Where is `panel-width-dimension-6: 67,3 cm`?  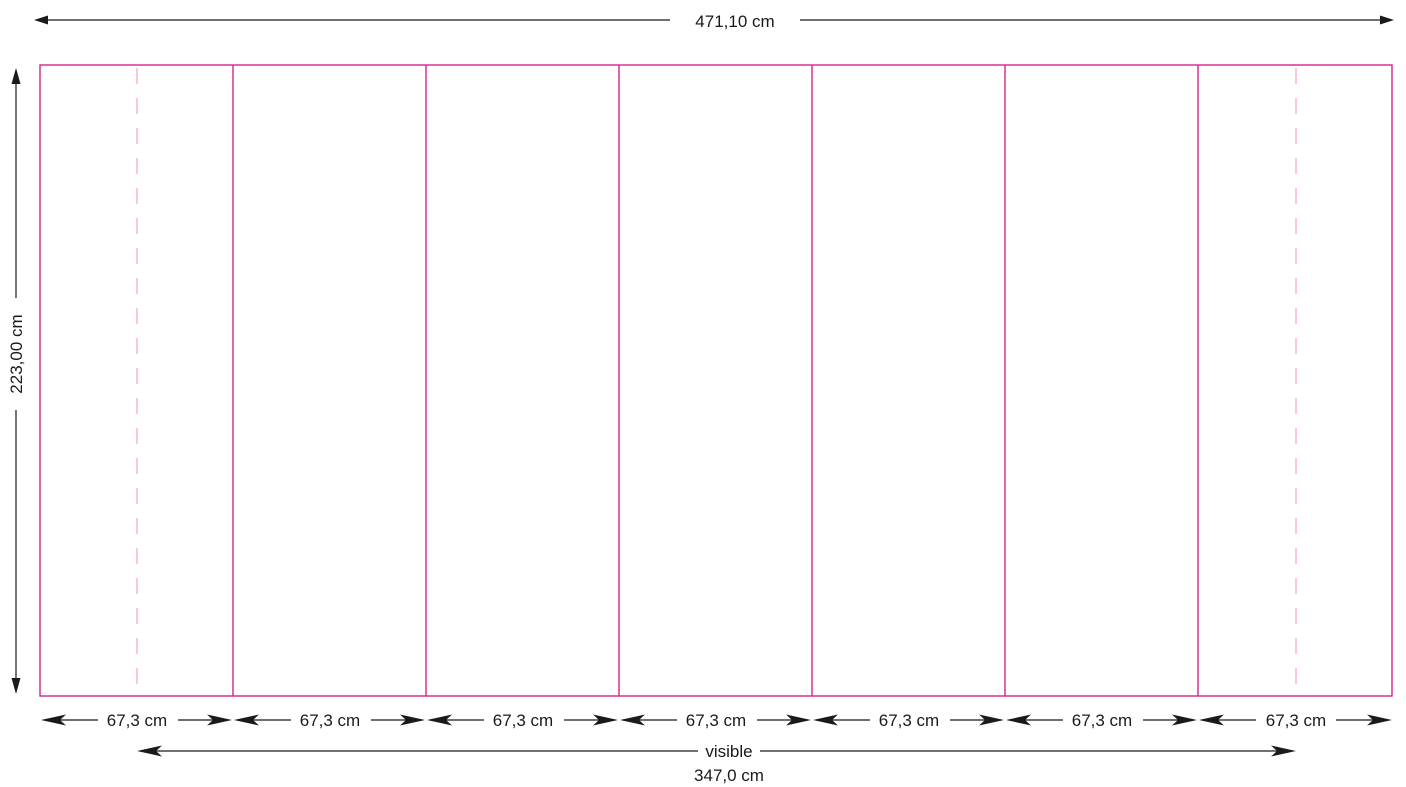
panel-width-dimension-6: 67,3 cm is located at coordinates (1101, 720).